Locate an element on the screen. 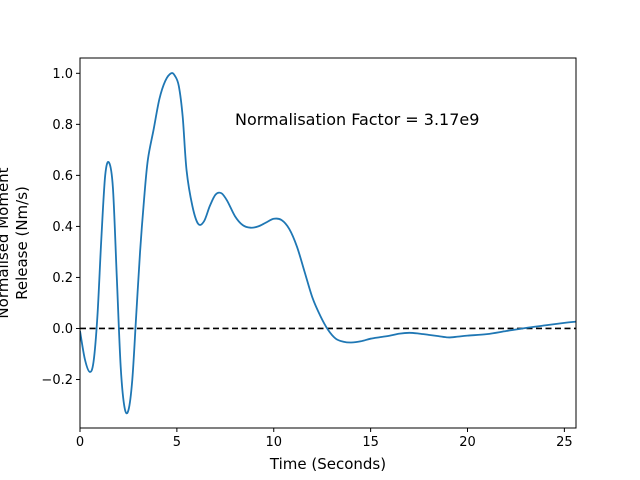 Image resolution: width=640 pixels, height=480 pixels. x-tick-label: 5 is located at coordinates (177, 442).